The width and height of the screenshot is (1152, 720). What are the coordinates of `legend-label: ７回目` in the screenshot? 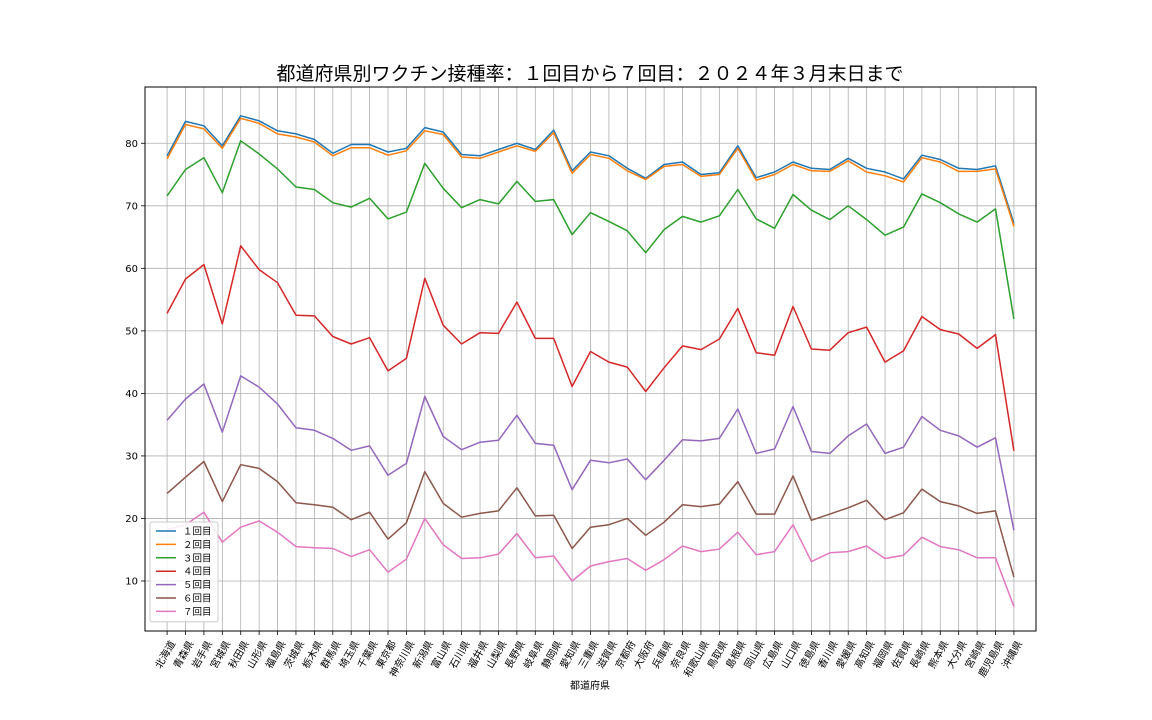 It's located at (197, 612).